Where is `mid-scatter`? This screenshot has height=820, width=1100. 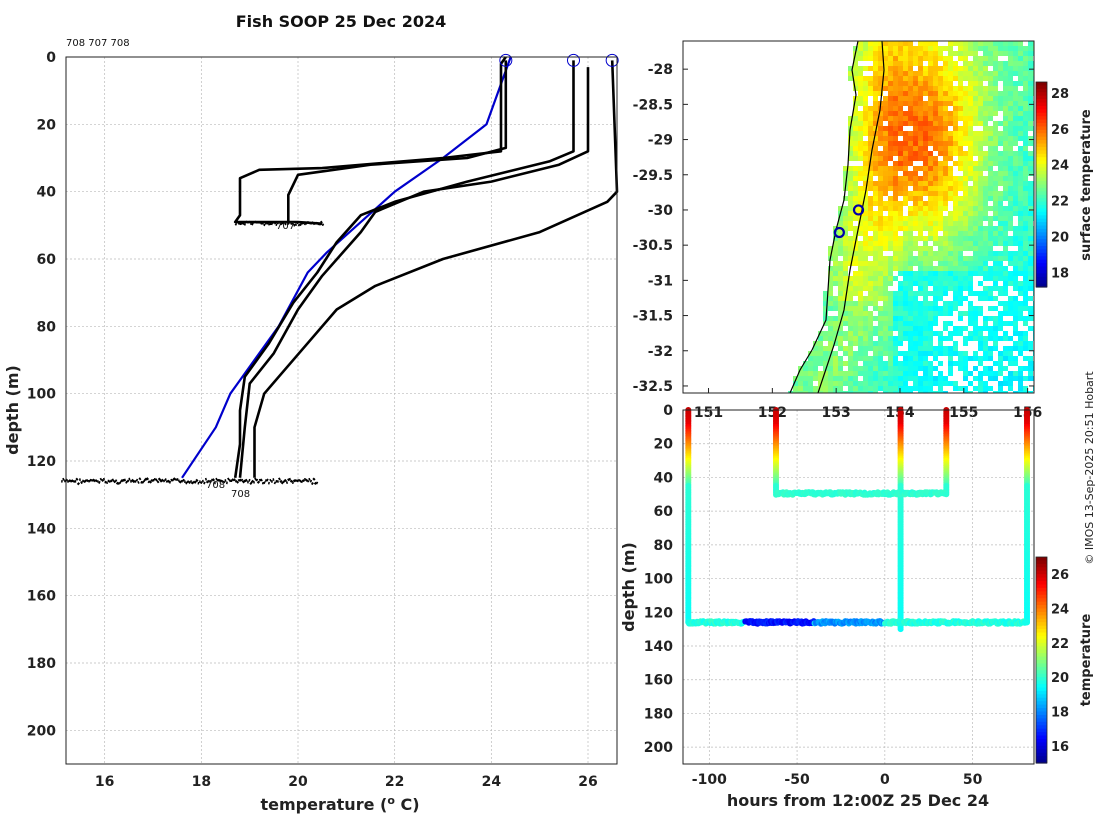 mid-scatter is located at coordinates (279, 223).